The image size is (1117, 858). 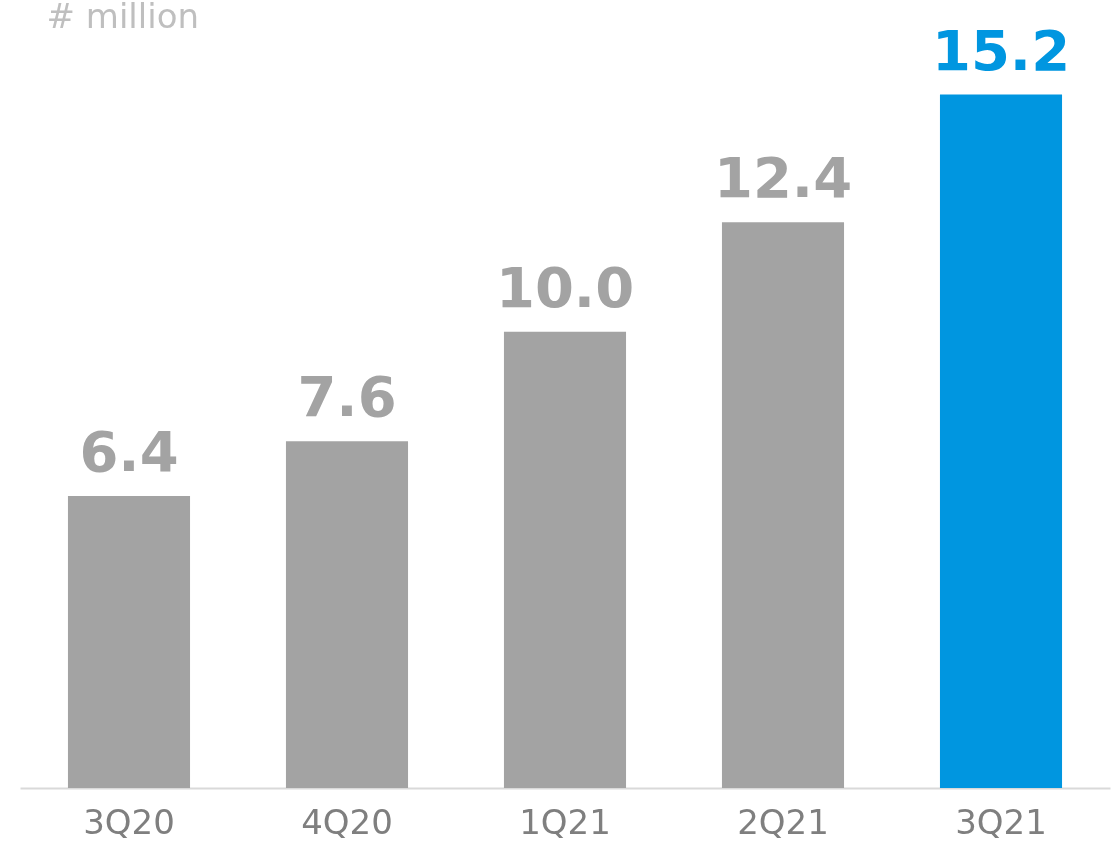 I want to click on x-tick-label: 1Q21, so click(x=565, y=821).